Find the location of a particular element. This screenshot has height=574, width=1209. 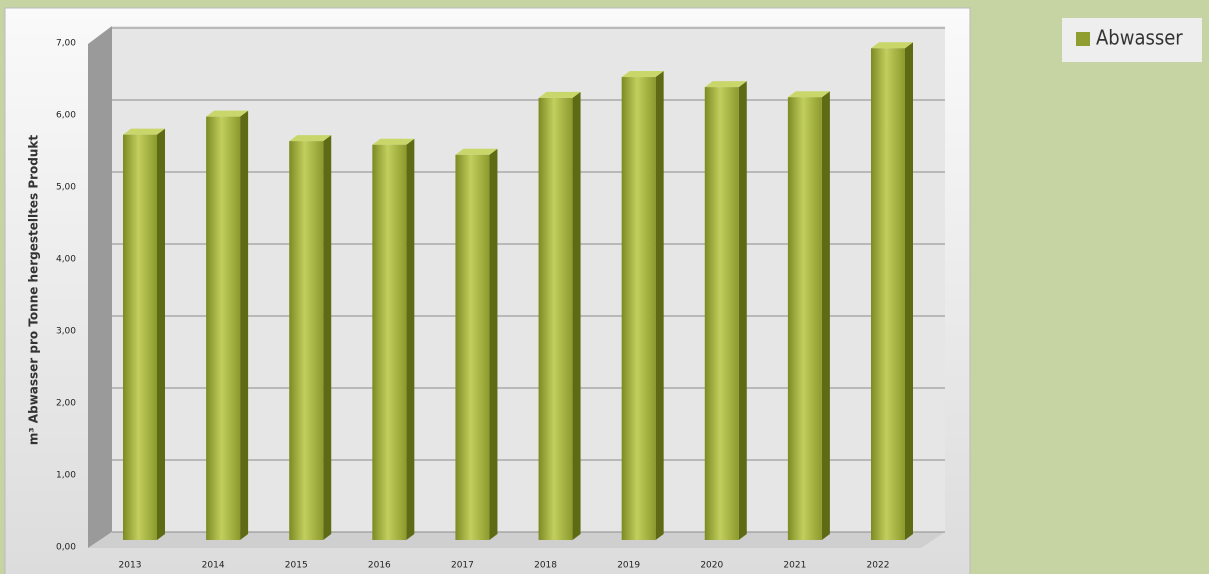

x-tick-label: 2015 is located at coordinates (296, 566).